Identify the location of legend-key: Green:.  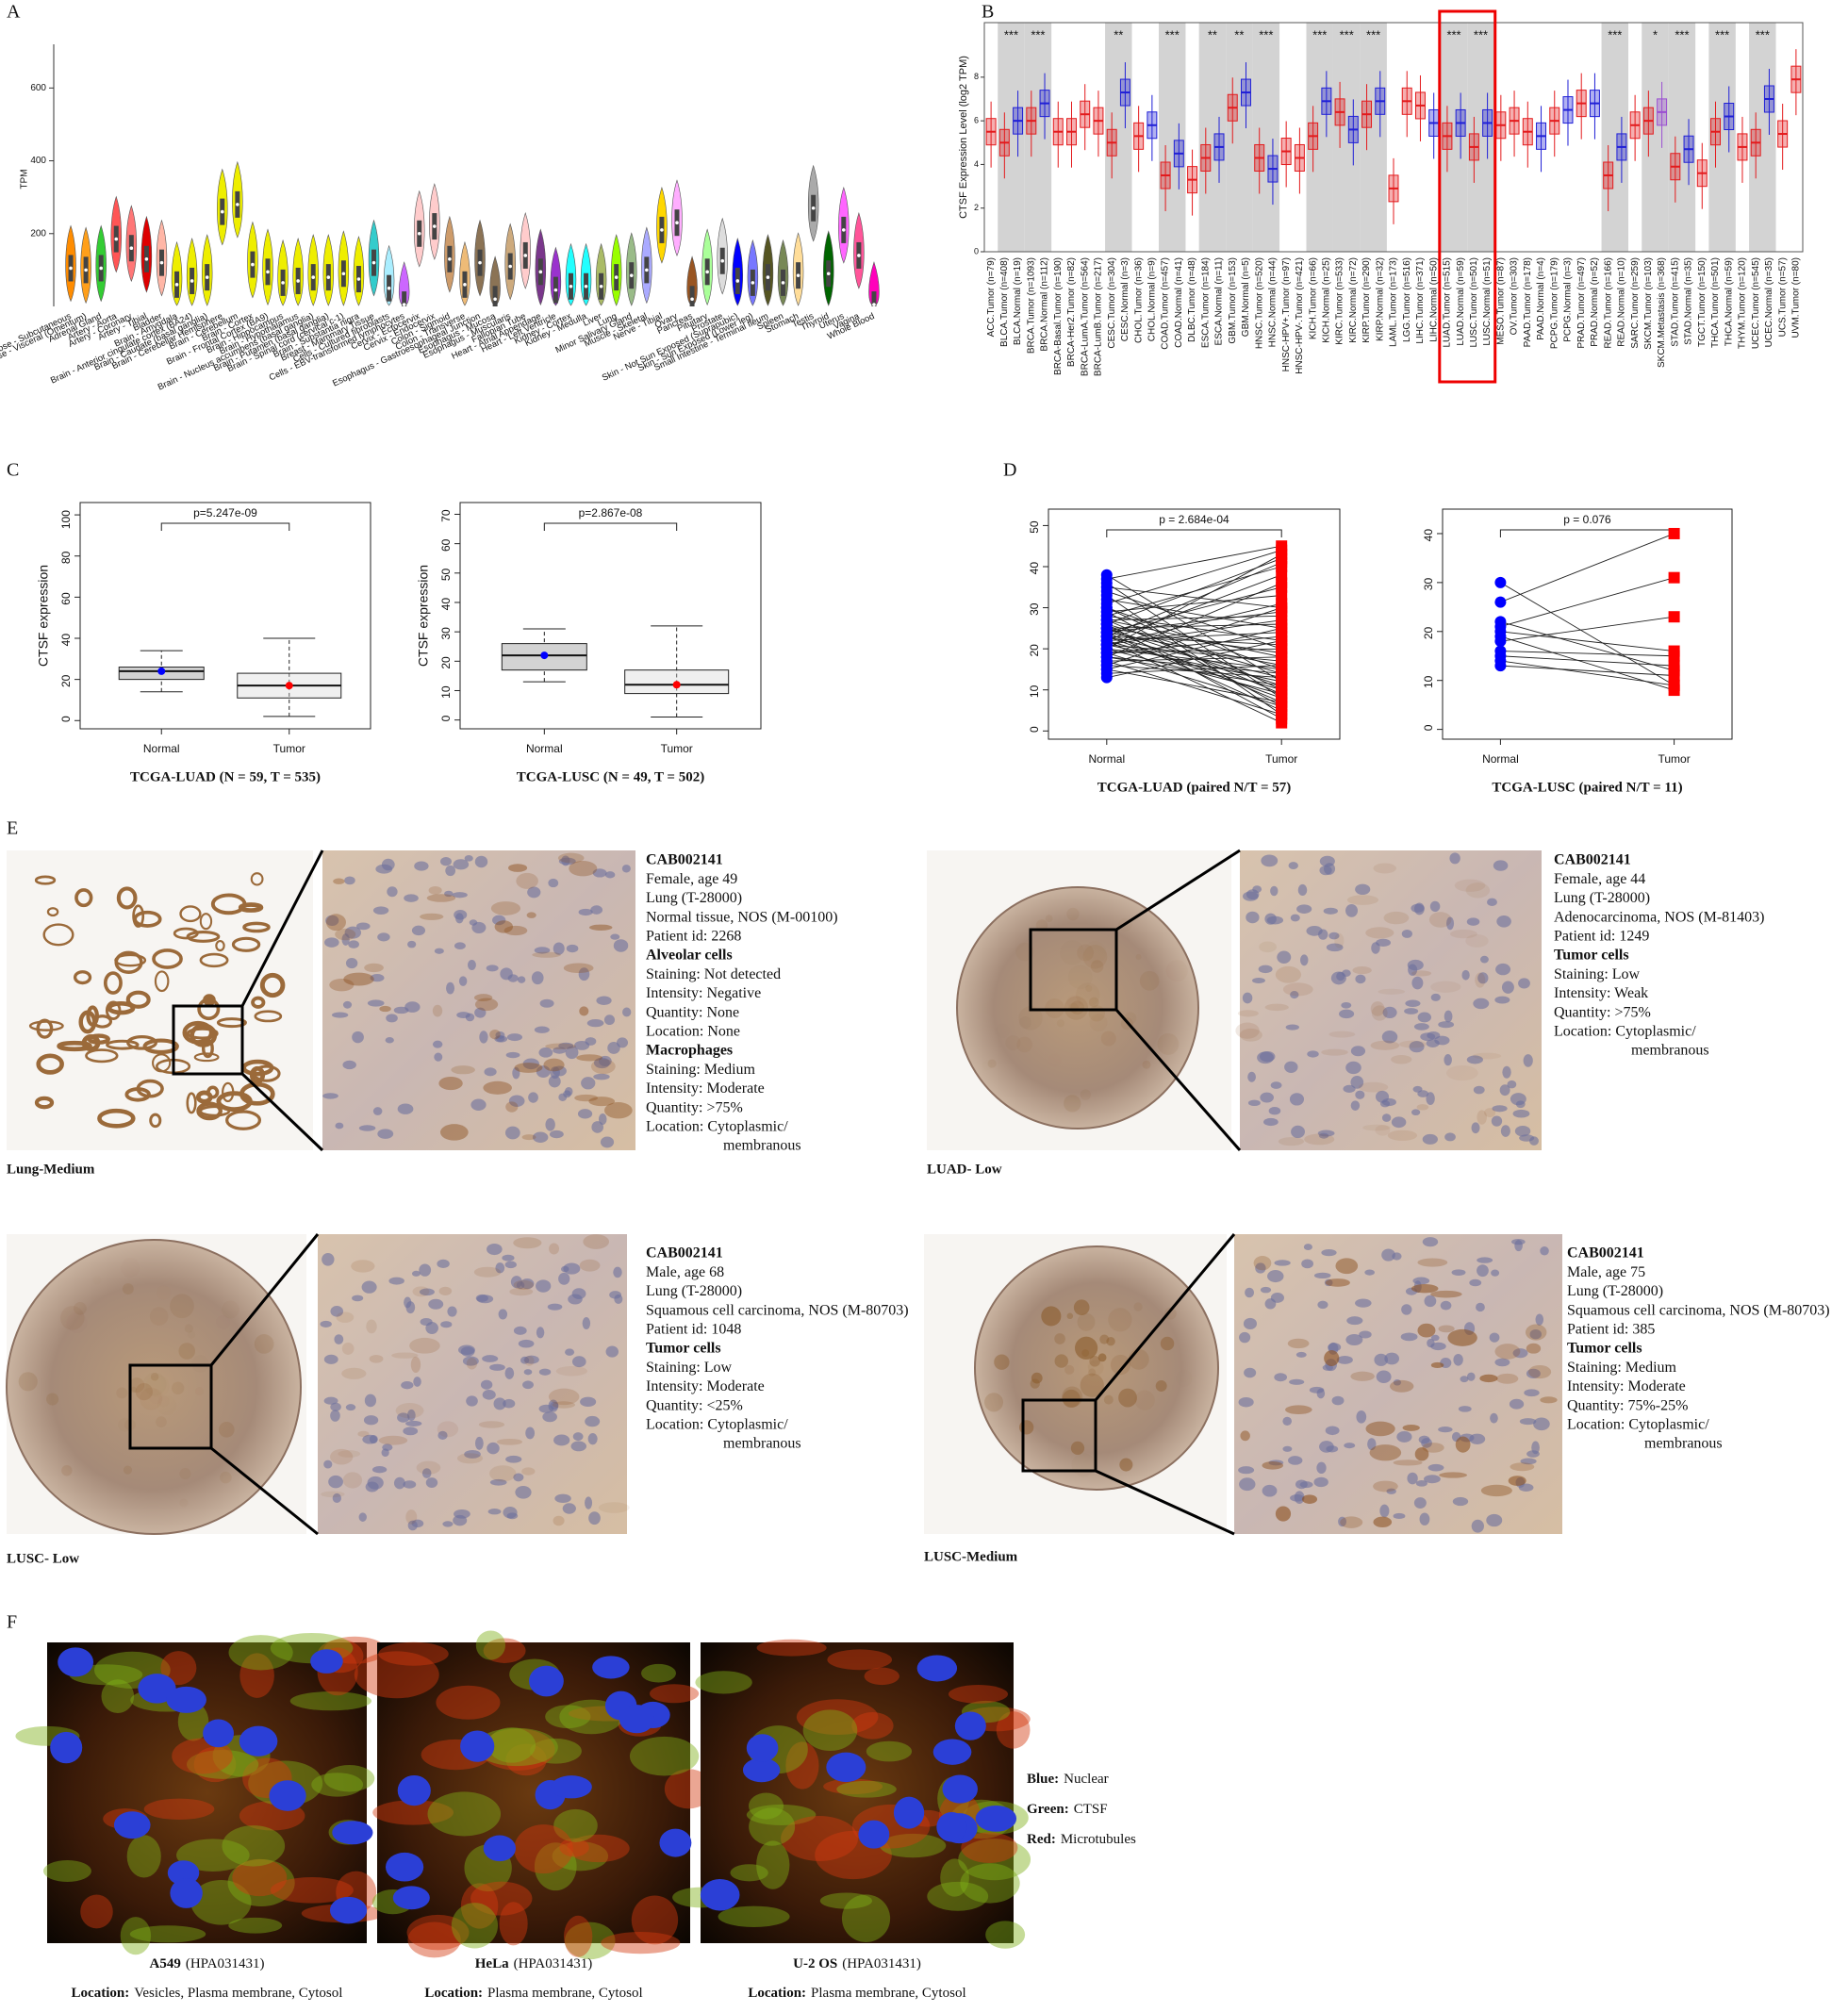
(1048, 1810).